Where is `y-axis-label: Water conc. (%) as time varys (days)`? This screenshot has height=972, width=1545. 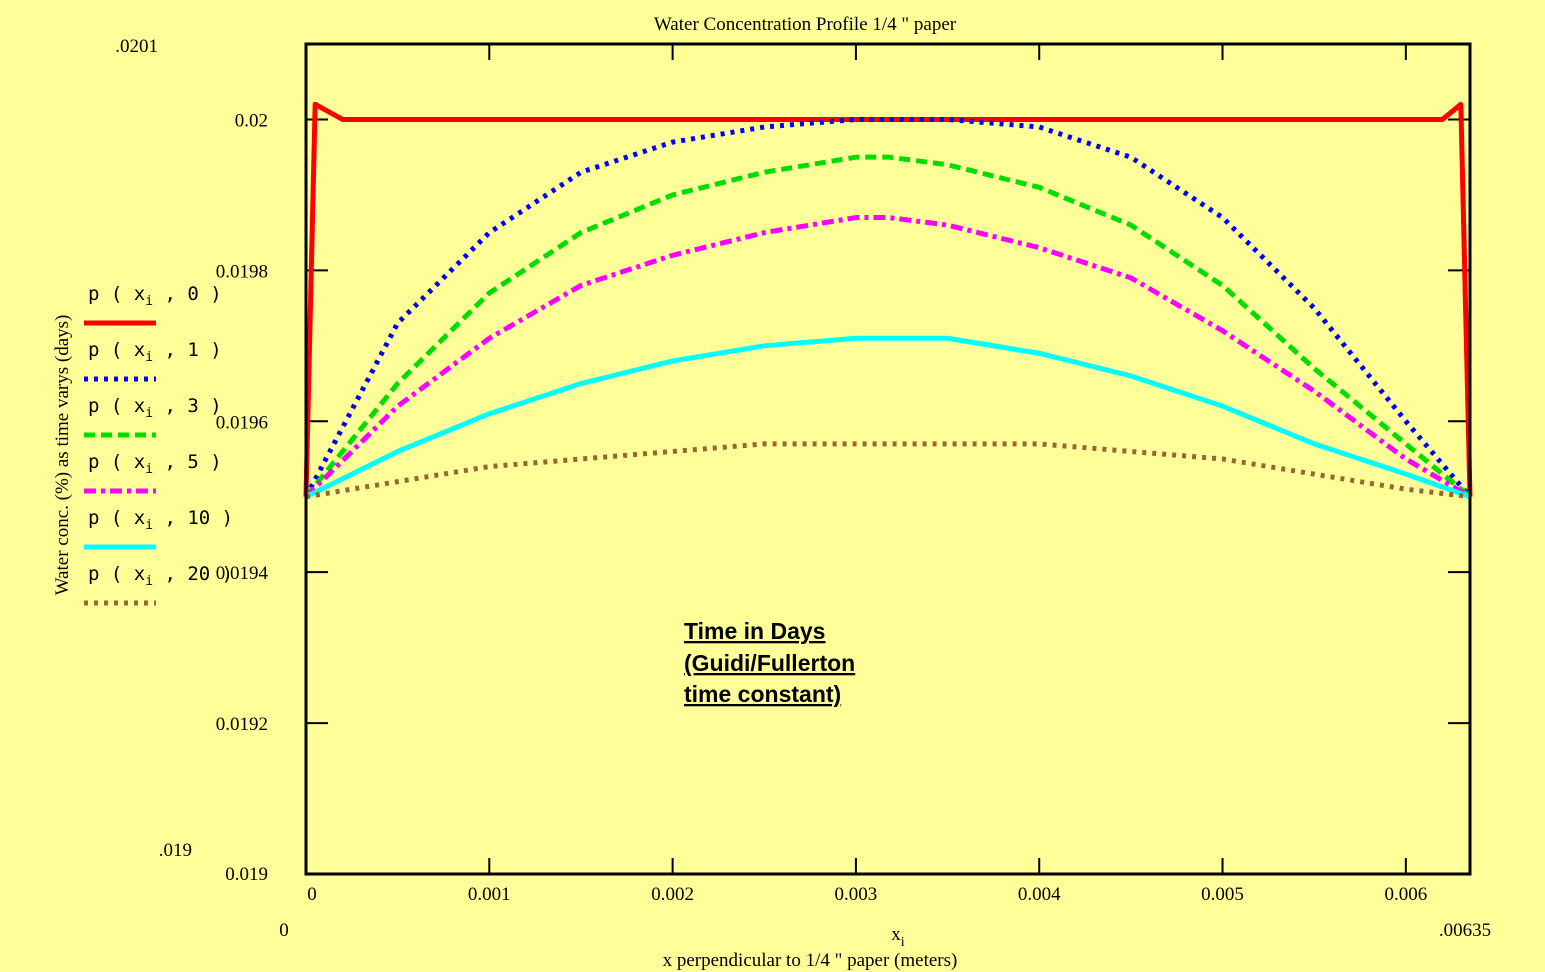
y-axis-label: Water conc. (%) as time varys (days) is located at coordinates (62, 455).